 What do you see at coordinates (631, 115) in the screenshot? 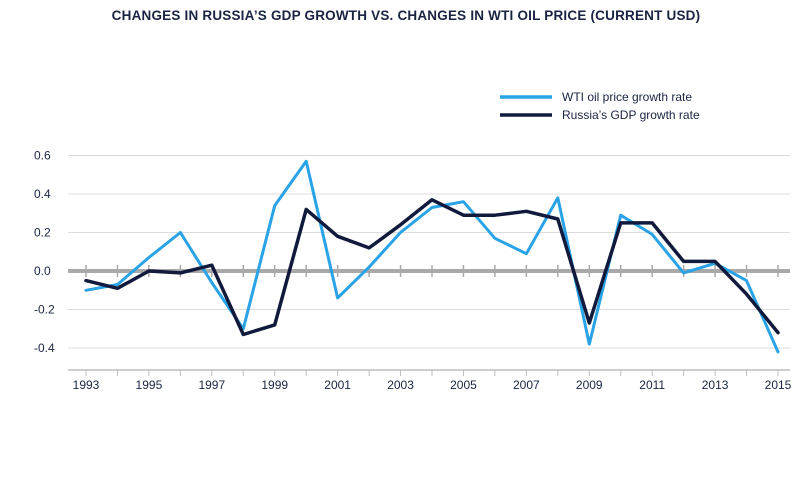
I see `legend-label-gdp: Russia’s GDP growth rate` at bounding box center [631, 115].